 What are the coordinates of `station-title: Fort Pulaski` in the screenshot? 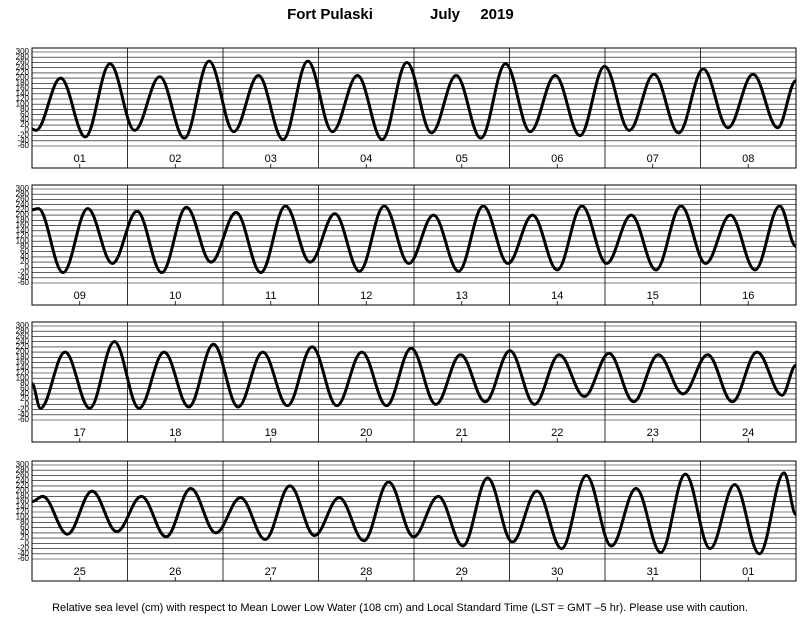 It's located at (330, 14).